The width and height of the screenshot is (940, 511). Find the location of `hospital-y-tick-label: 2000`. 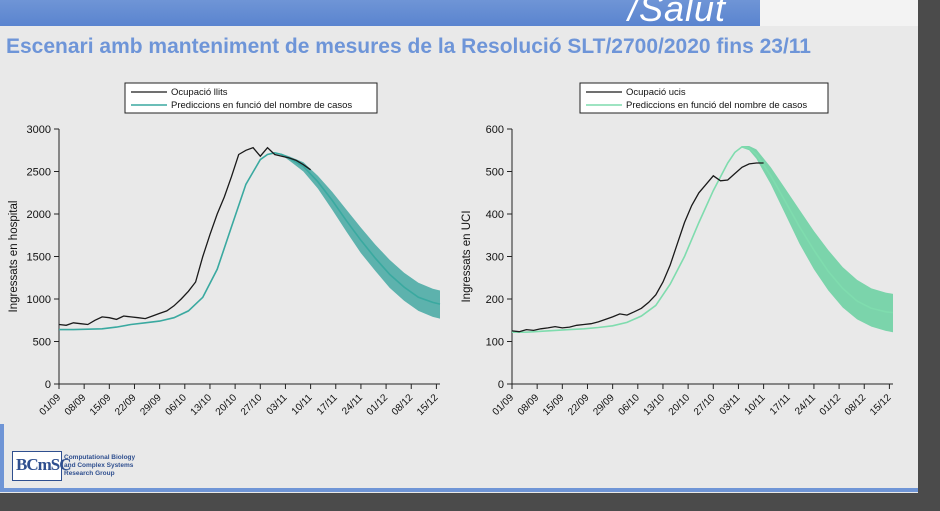

hospital-y-tick-label: 2000 is located at coordinates (39, 215).